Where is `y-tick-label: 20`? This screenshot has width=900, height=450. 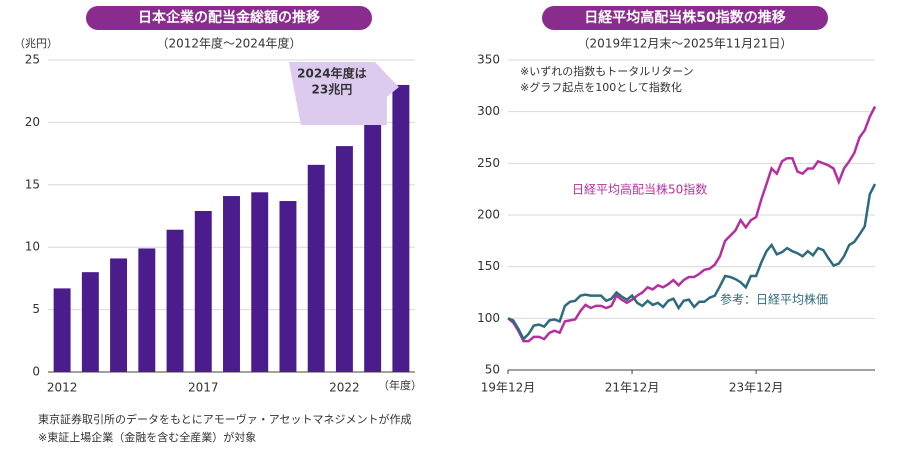
y-tick-label: 20 is located at coordinates (32, 122).